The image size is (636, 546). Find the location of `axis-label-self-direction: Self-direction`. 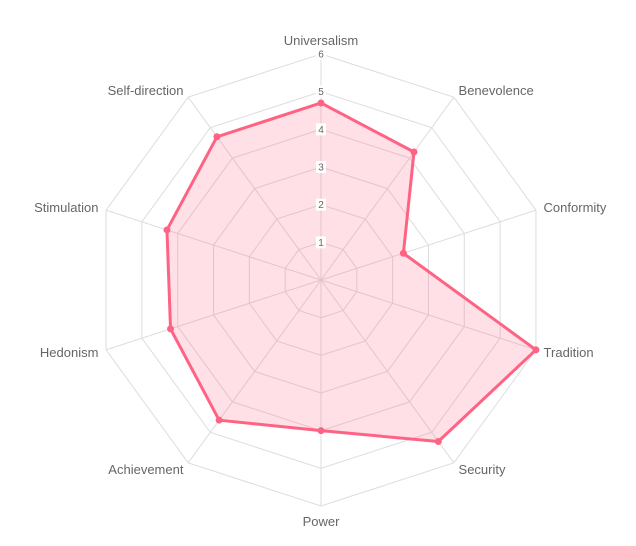

axis-label-self-direction: Self-direction is located at coordinates (146, 90).